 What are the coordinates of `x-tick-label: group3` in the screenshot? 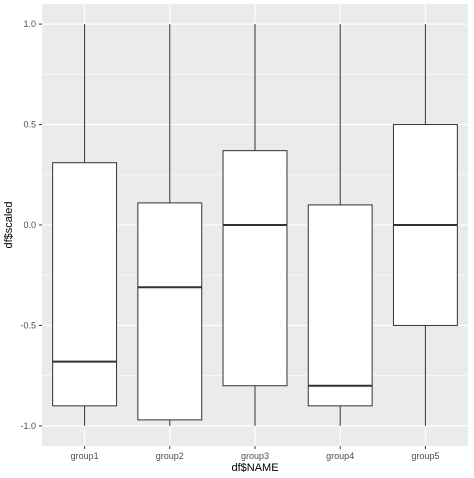 It's located at (255, 456).